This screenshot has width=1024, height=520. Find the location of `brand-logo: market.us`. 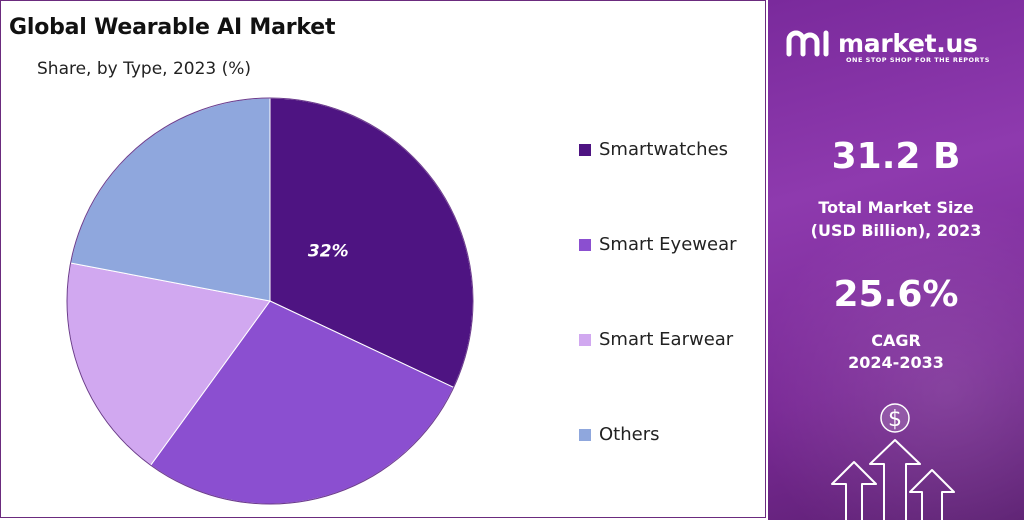

brand-logo: market.us is located at coordinates (882, 43).